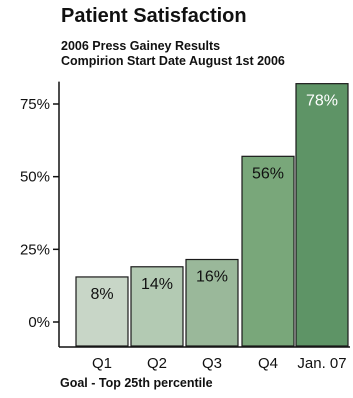 The image size is (353, 398). What do you see at coordinates (35, 104) in the screenshot?
I see `y-tick-label: 75%` at bounding box center [35, 104].